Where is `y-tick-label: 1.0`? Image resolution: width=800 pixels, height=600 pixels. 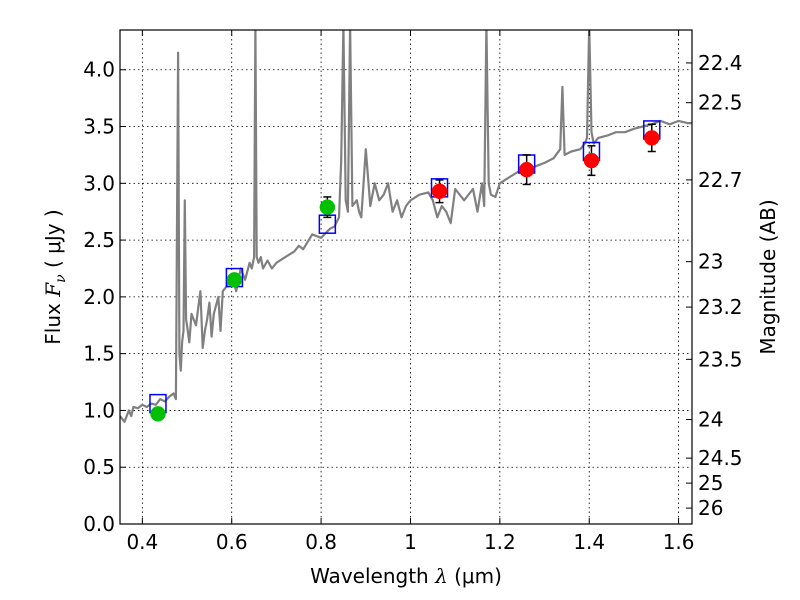 y-tick-label: 1.0 is located at coordinates (99, 410).